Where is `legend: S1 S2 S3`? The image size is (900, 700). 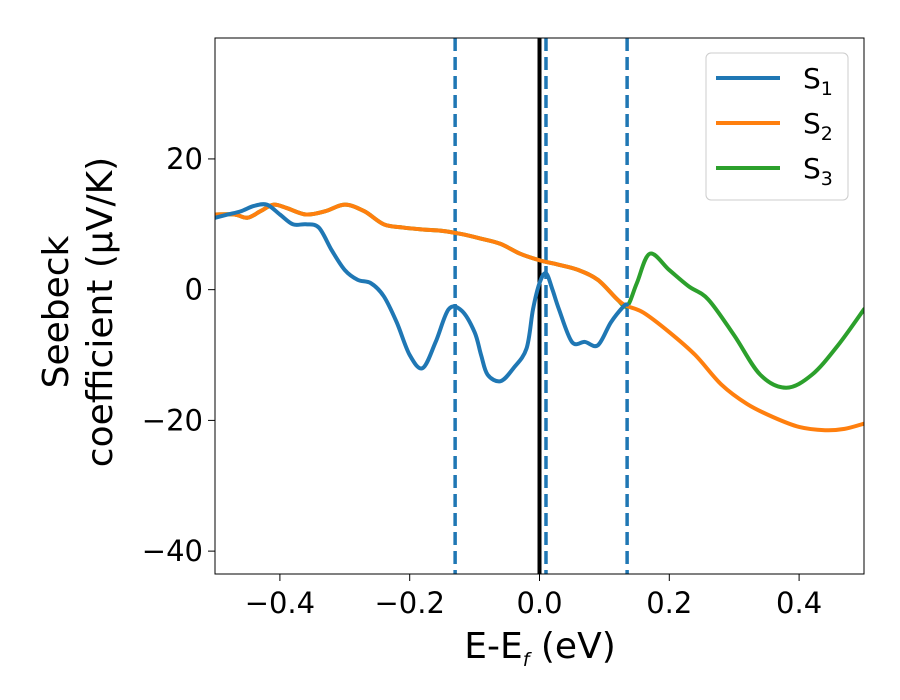 legend: S1 S2 S3 is located at coordinates (777, 126).